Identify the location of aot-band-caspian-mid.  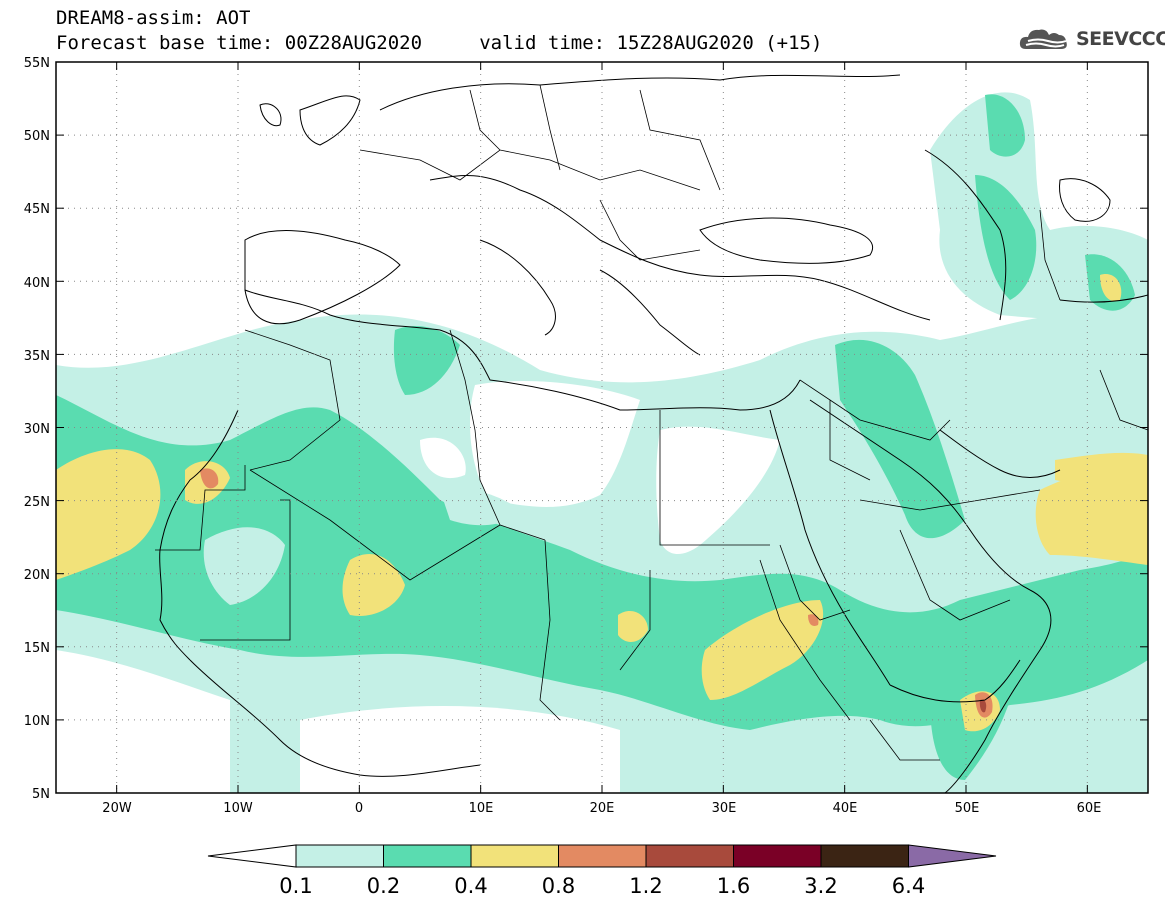
(1006, 237).